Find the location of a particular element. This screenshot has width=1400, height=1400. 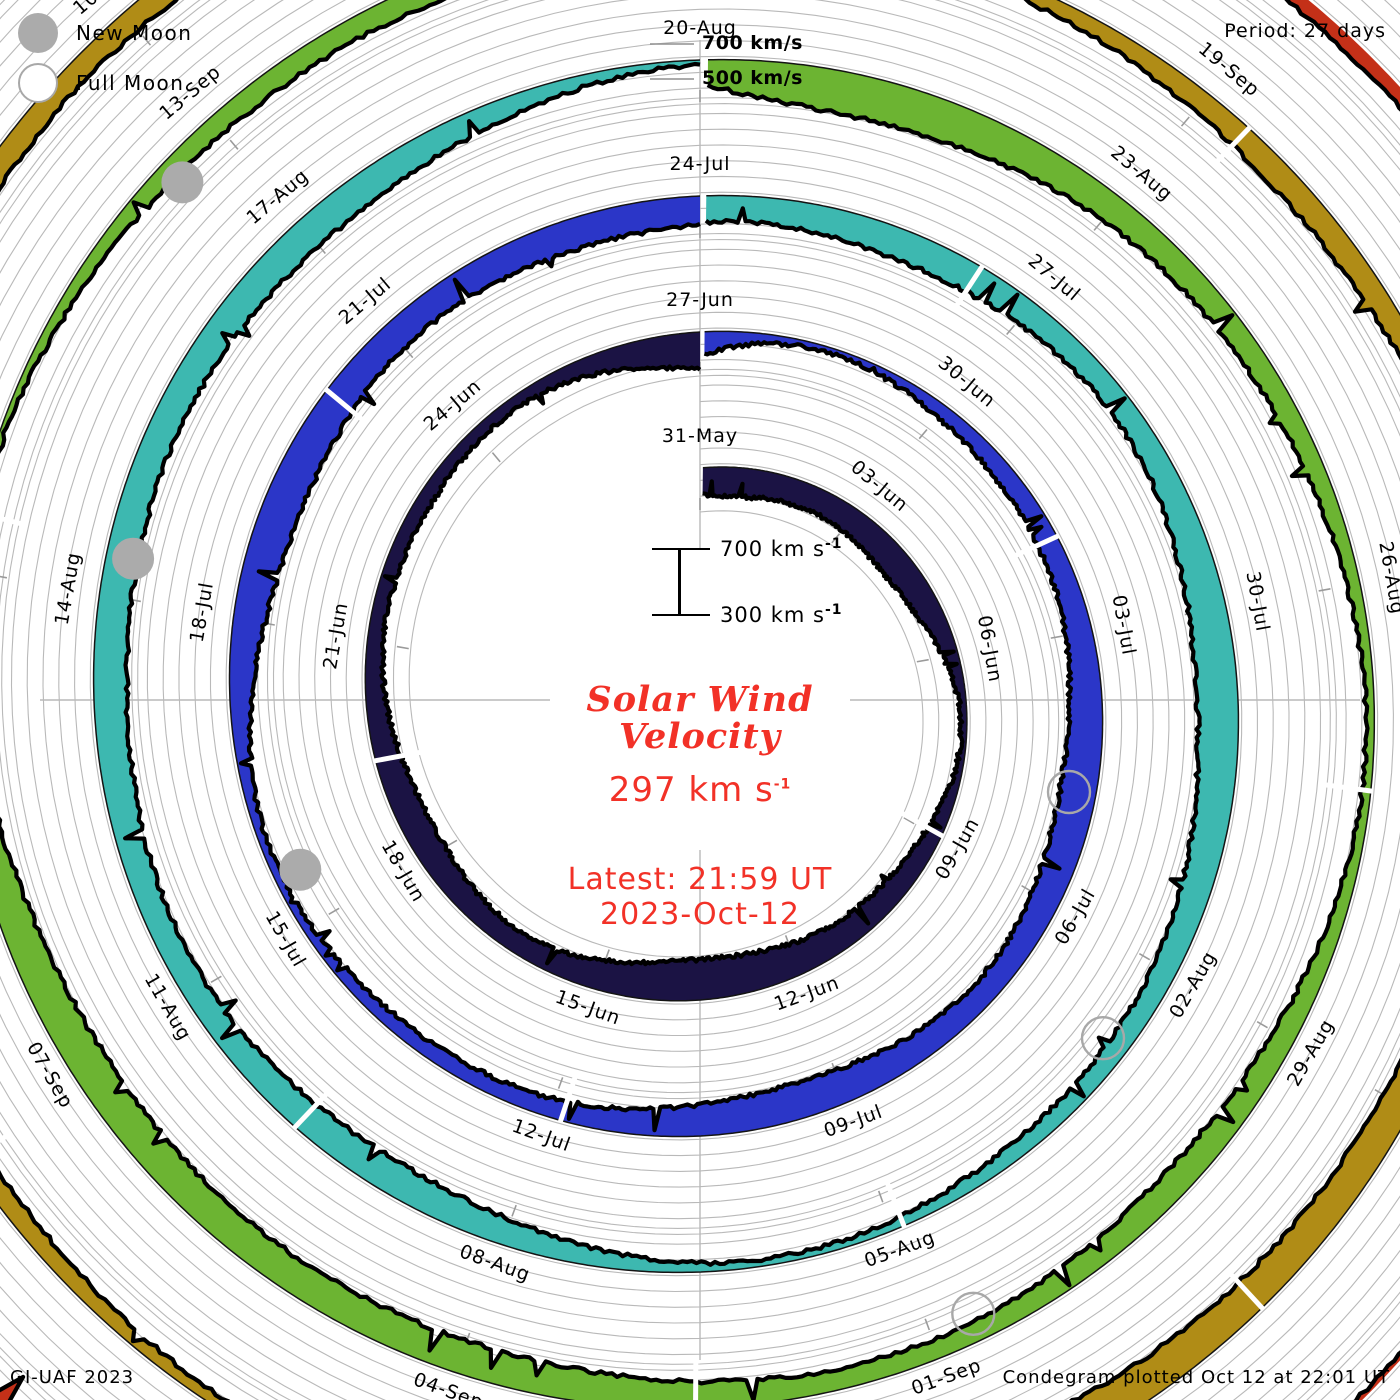

latest-observation-block: Latest: 21:59 UT 2023-Oct-12 is located at coordinates (700, 897).